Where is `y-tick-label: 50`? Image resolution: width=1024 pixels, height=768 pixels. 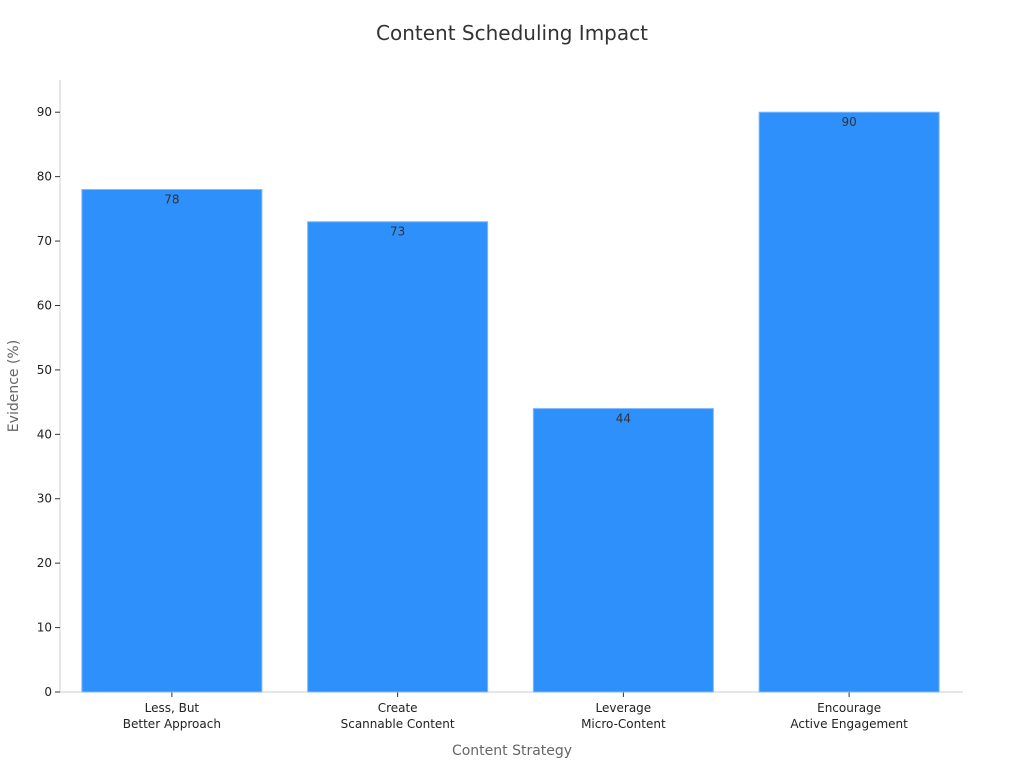 y-tick-label: 50 is located at coordinates (44, 370).